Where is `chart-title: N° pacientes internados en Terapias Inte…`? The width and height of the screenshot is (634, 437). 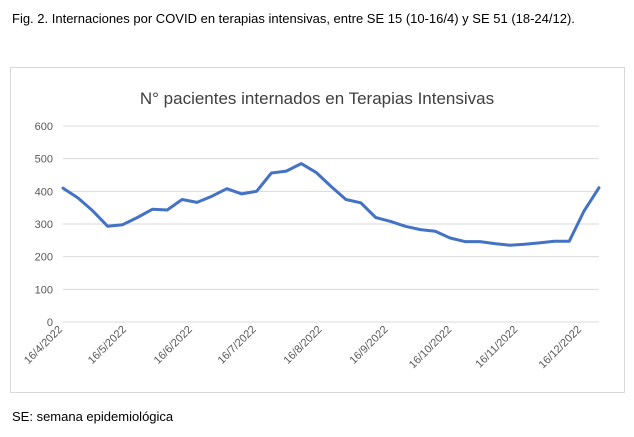
chart-title: N° pacientes internados en Terapias Inte… is located at coordinates (317, 98).